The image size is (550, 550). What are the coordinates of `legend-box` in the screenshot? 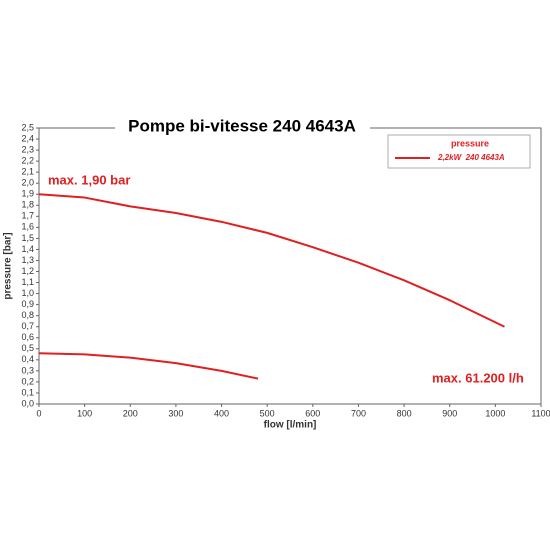 It's located at (459, 151).